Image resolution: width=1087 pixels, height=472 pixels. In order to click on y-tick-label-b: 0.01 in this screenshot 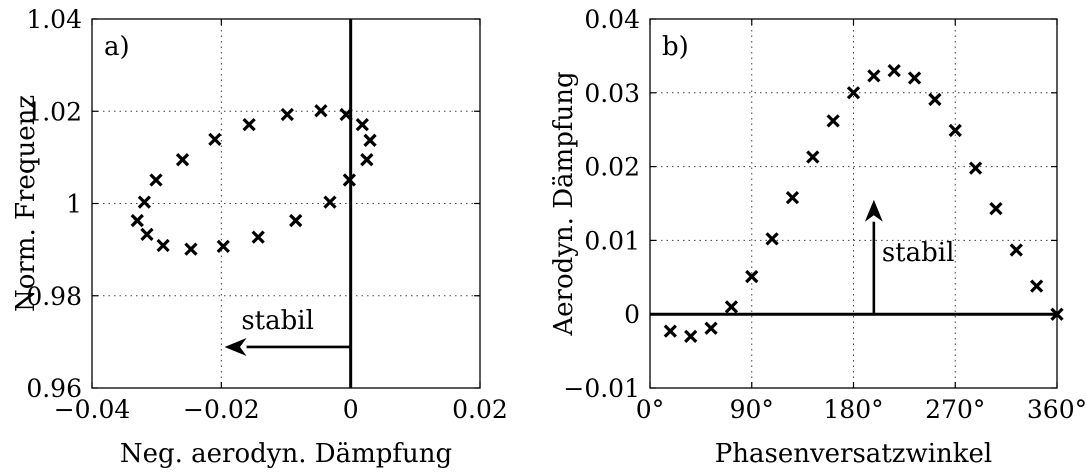, I will do `click(612, 240)`.